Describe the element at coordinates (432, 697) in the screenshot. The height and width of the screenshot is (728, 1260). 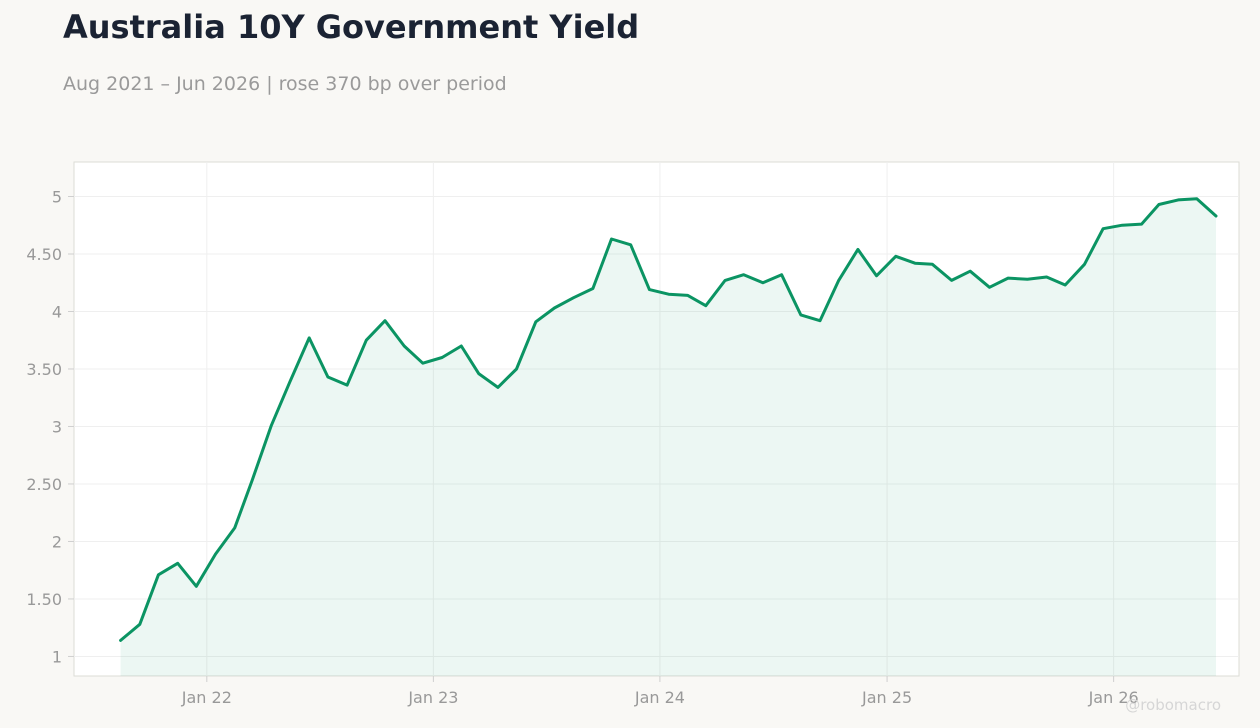
I see `x-tick-label: Jan 23` at that location.